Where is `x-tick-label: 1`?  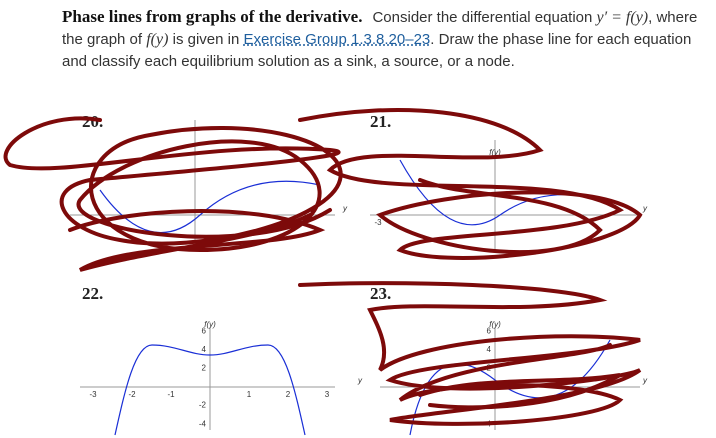
x-tick-label: 1 is located at coordinates (249, 394).